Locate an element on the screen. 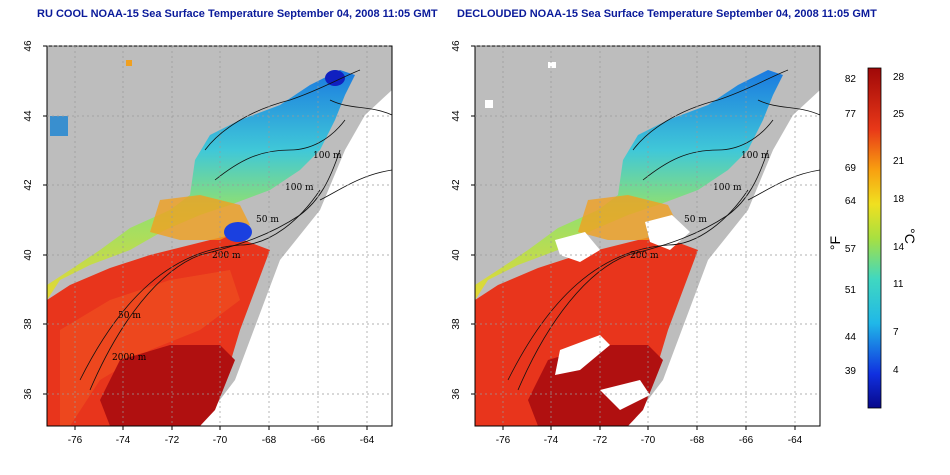 The height and width of the screenshot is (475, 950). left-contour-label-1: 100 m is located at coordinates (327, 156).